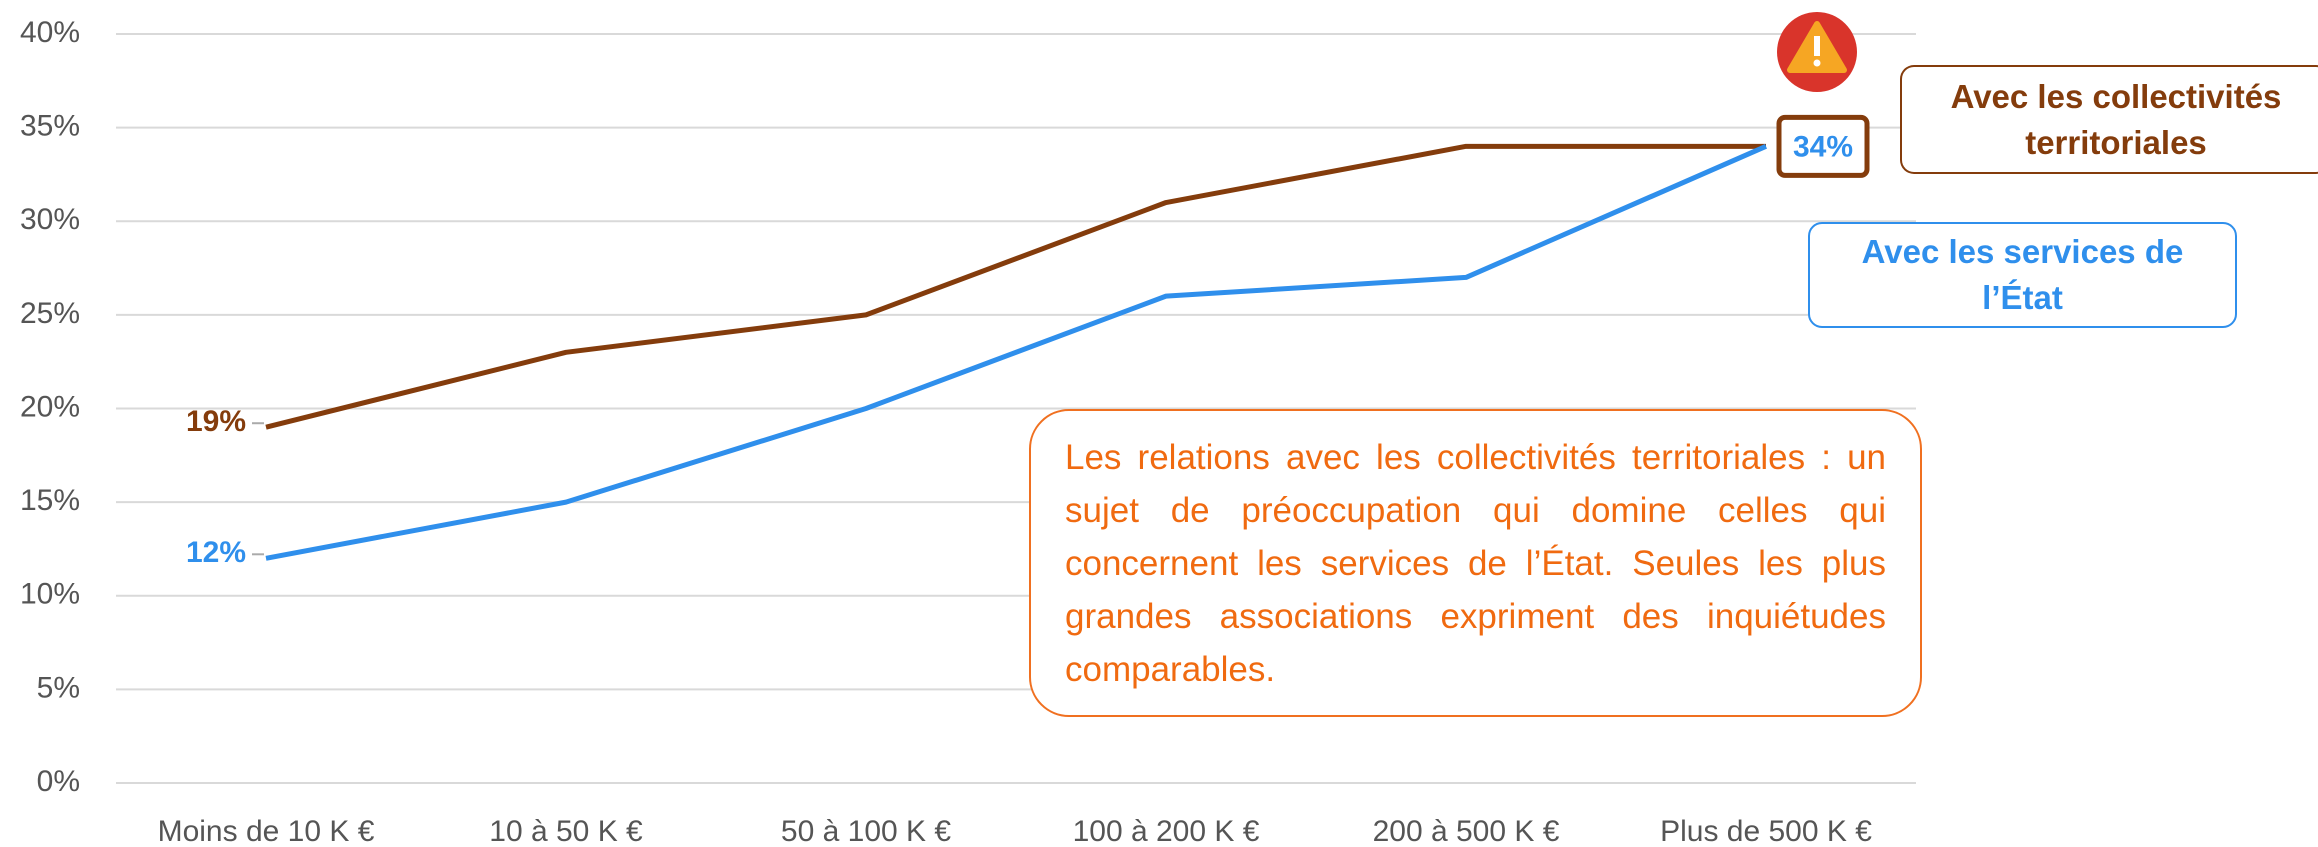 This screenshot has height=847, width=2318. What do you see at coordinates (50, 313) in the screenshot?
I see `y-tick-label: 25%` at bounding box center [50, 313].